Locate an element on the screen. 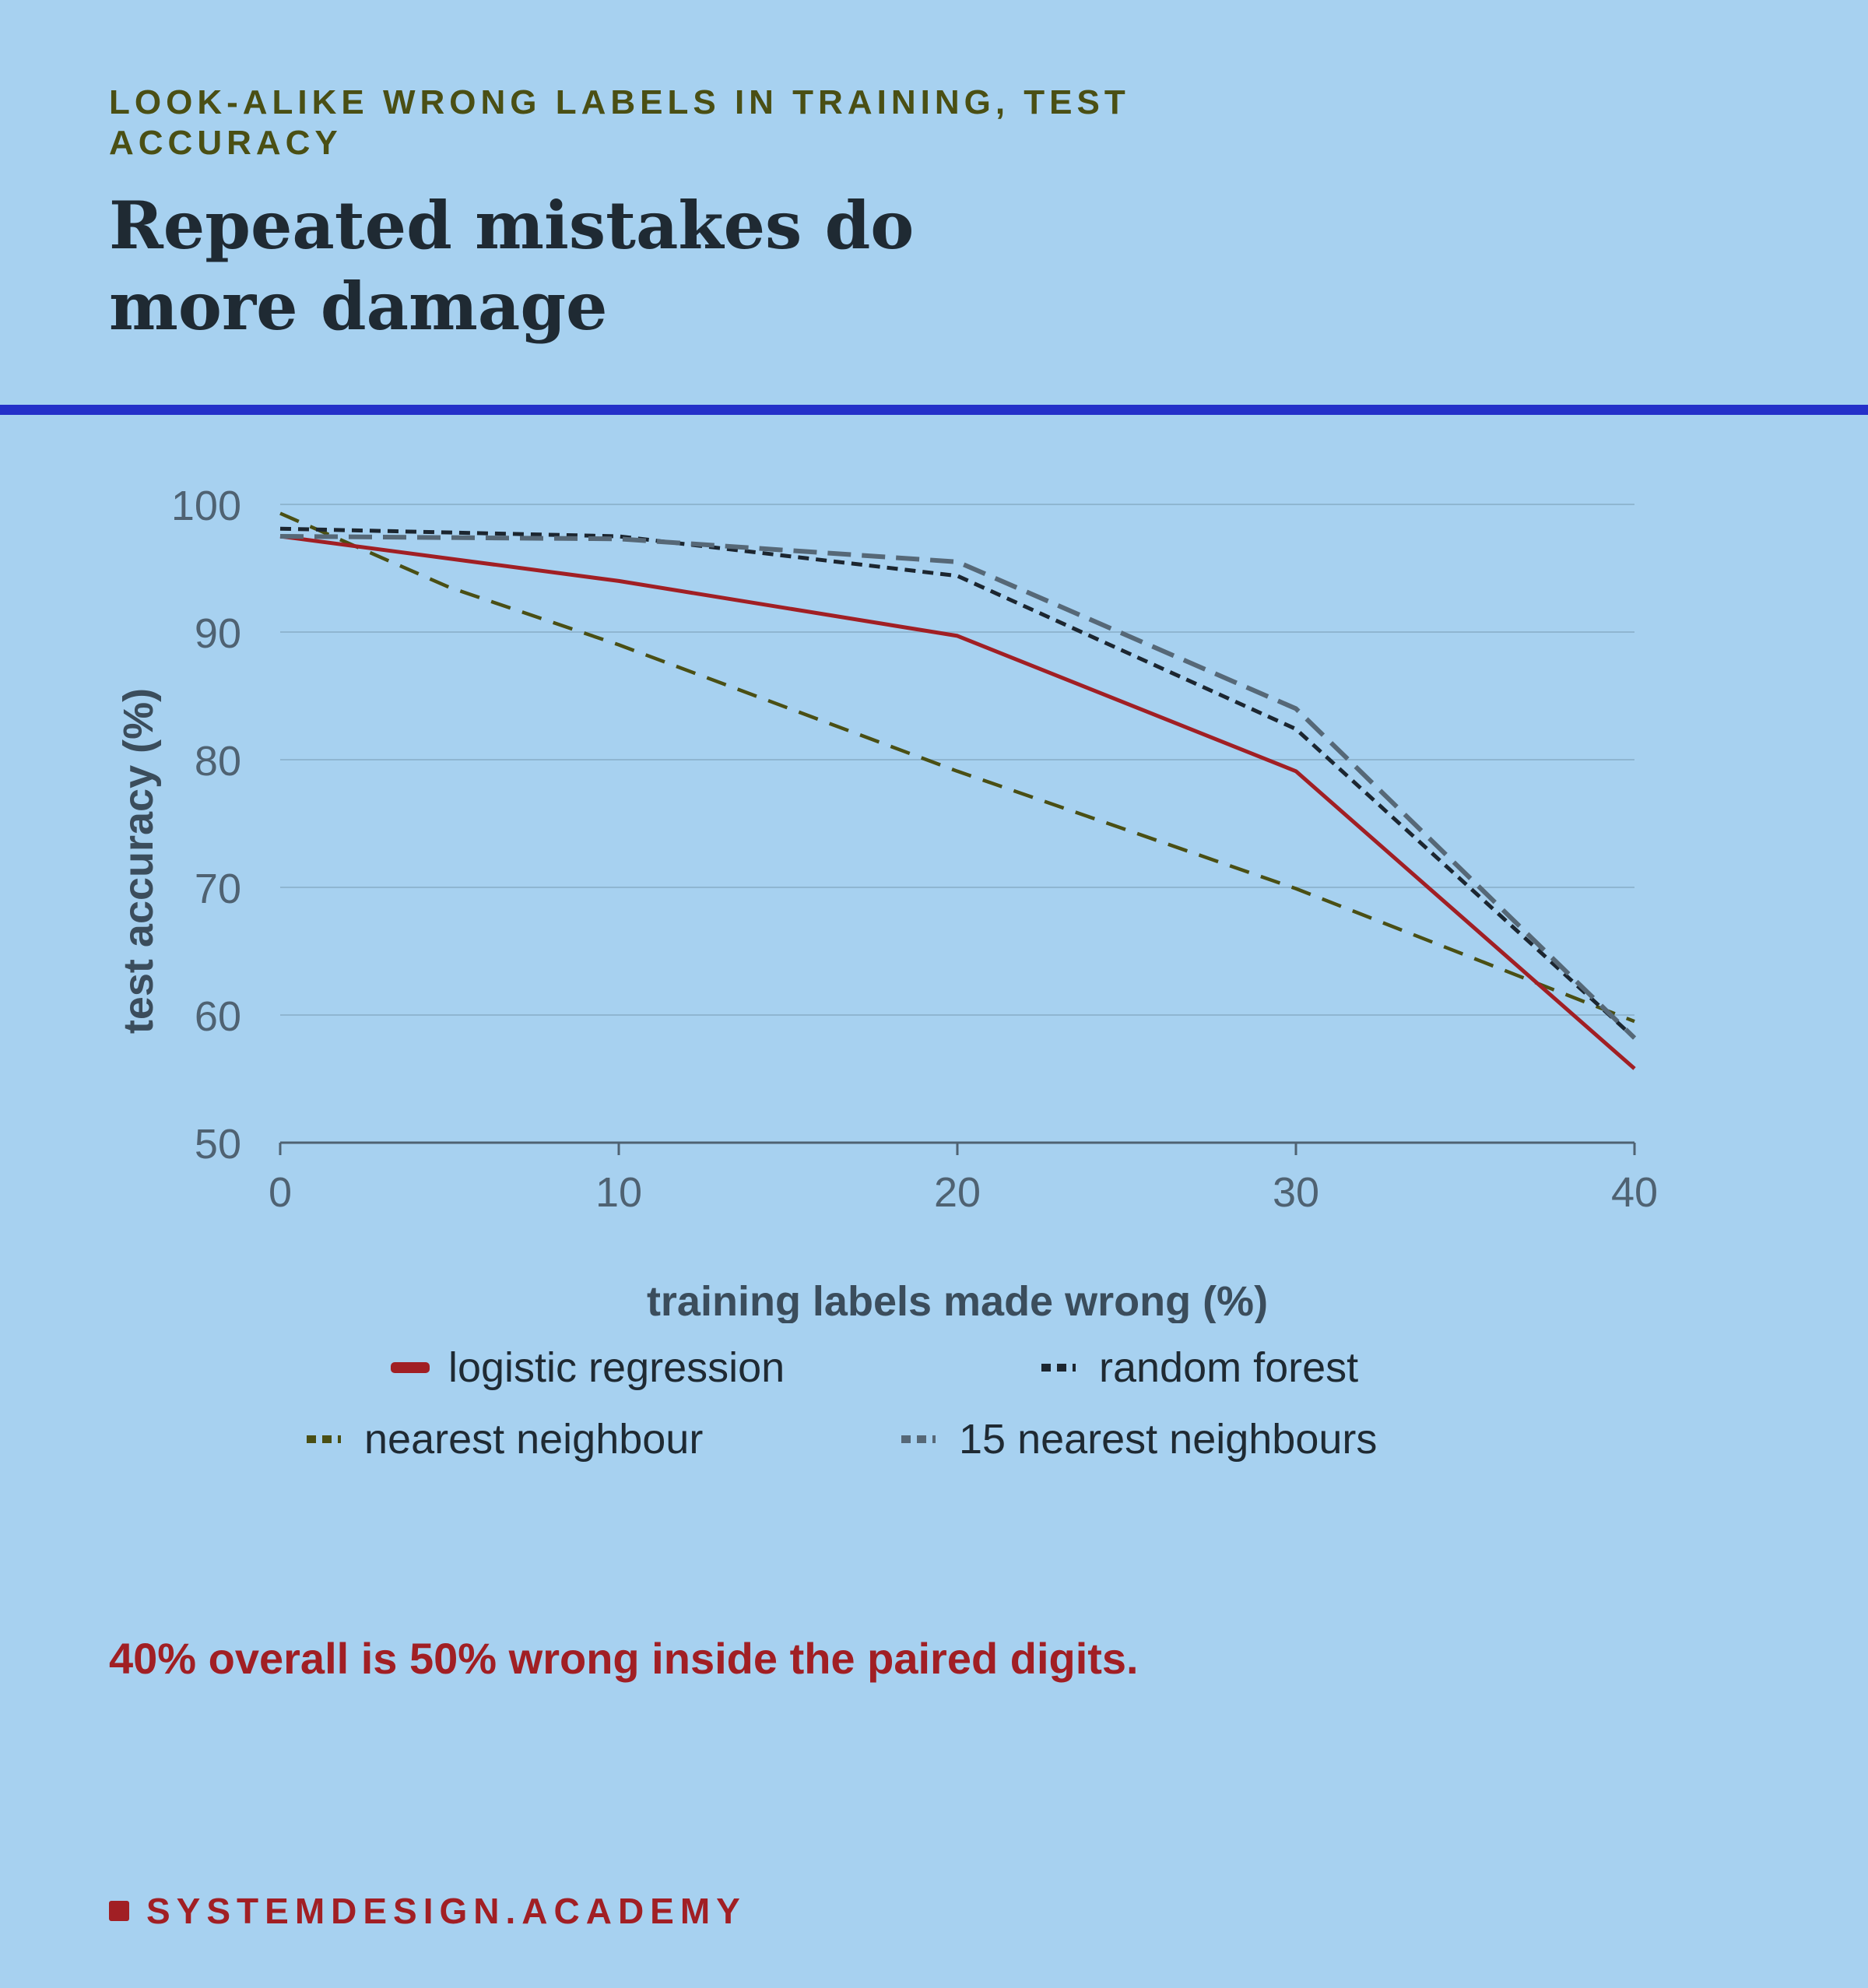 The image size is (1868, 1988). legend-item-logistic-regression: logistic regression is located at coordinates (587, 1367).